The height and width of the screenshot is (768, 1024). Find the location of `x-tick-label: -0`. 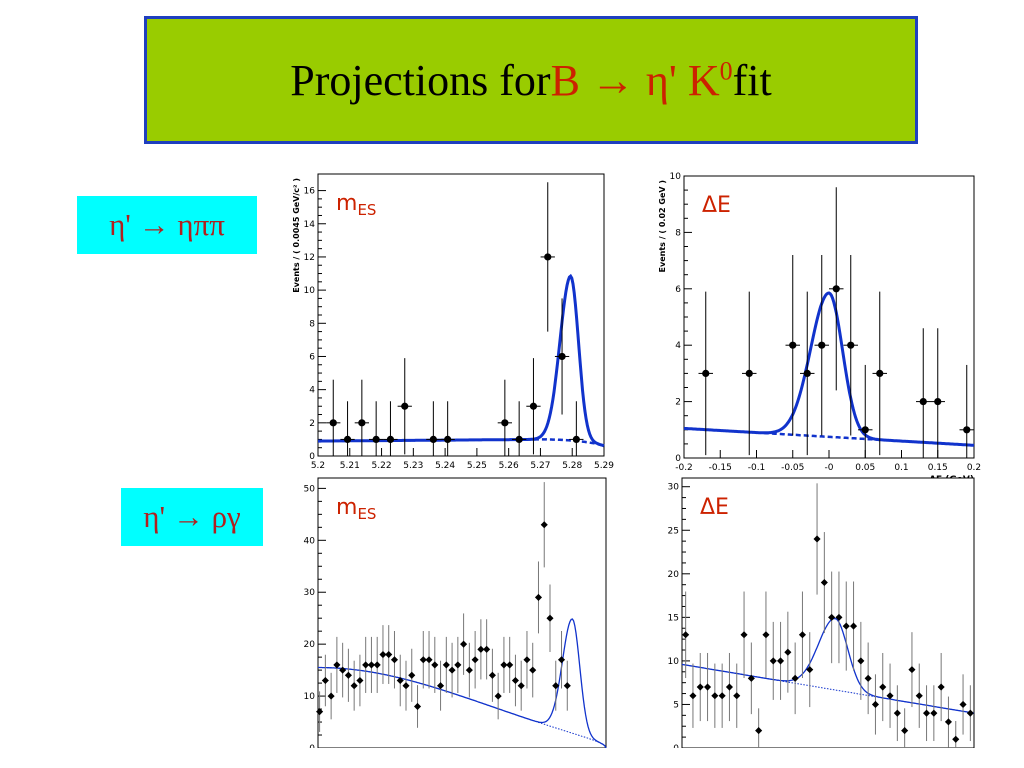

x-tick-label: -0 is located at coordinates (829, 468).